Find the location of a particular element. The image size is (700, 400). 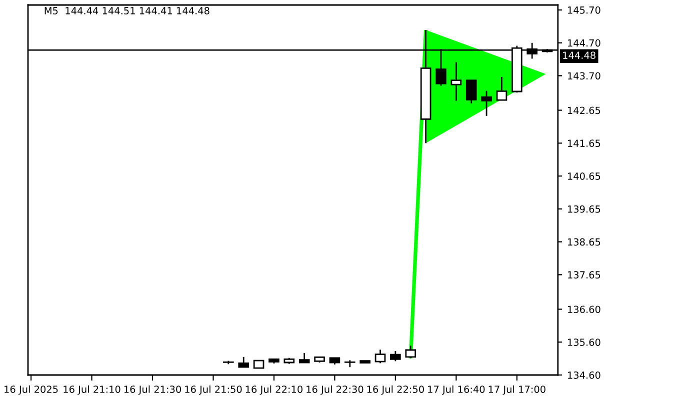

y-tick-label: 141.65 is located at coordinates (584, 143).